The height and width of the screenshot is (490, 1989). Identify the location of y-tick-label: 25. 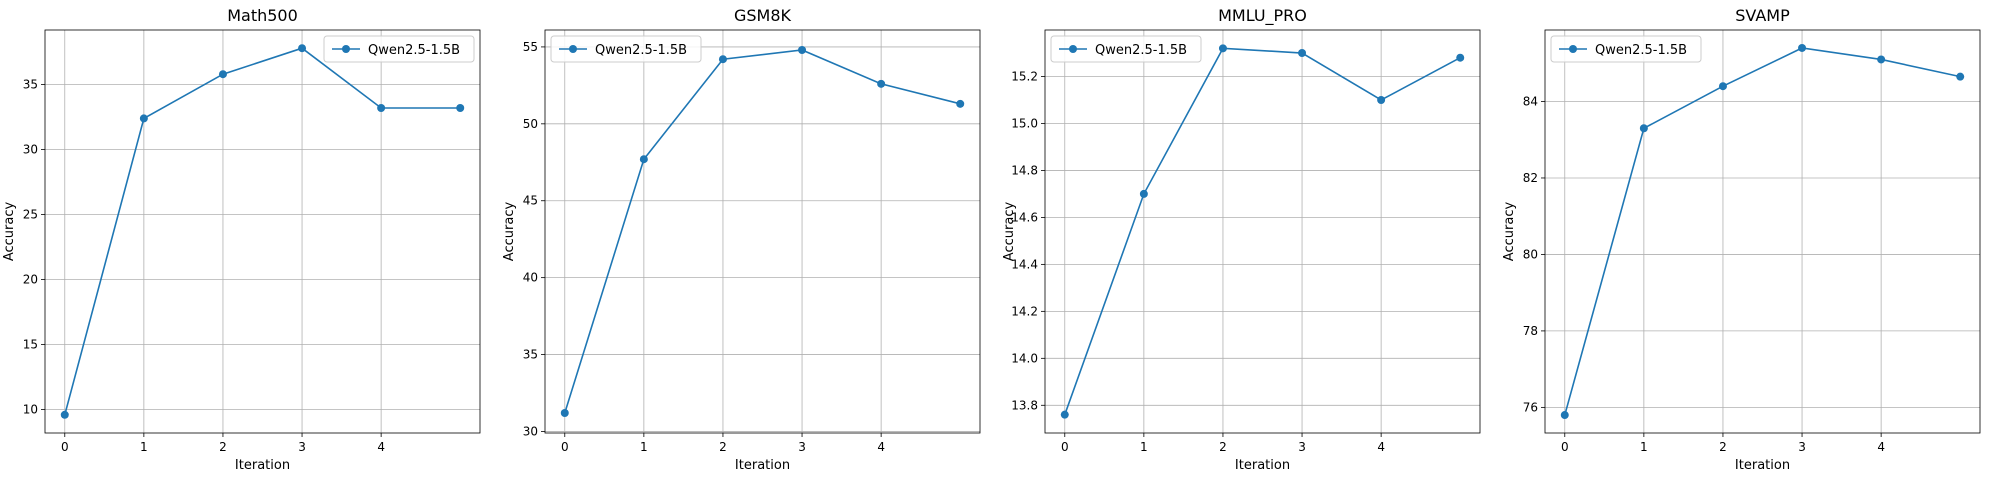
(30, 215).